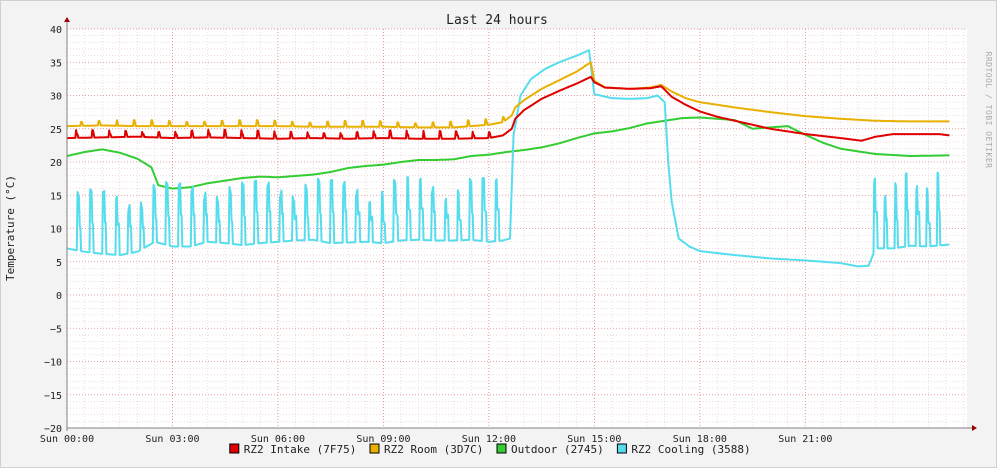  I want to click on rrdtool-watermark: RRDTOOL / TOBI OETIKER, so click(988, 110).